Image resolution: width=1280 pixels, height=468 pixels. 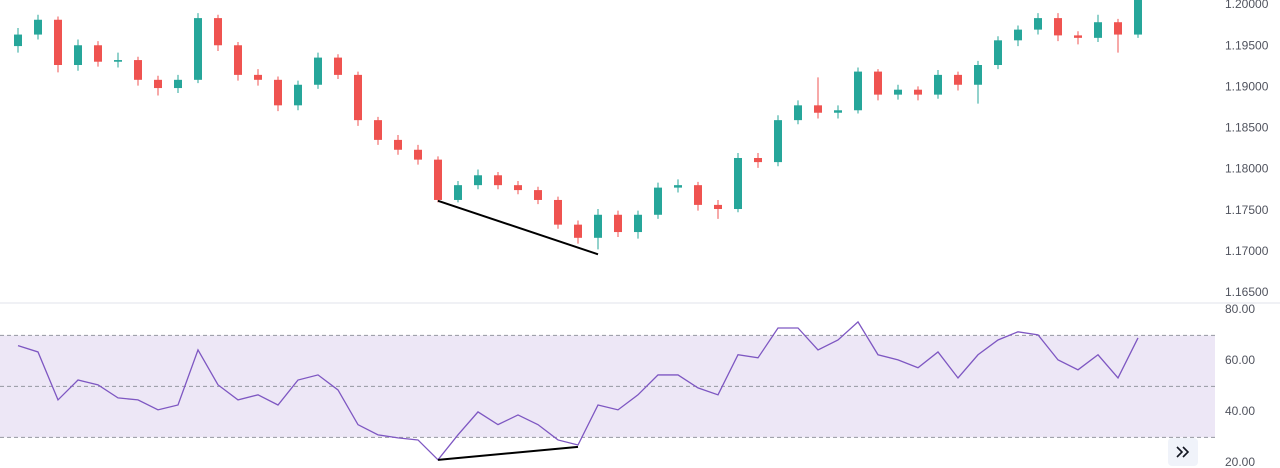 What do you see at coordinates (1240, 461) in the screenshot?
I see `y-tick-label: 20.00` at bounding box center [1240, 461].